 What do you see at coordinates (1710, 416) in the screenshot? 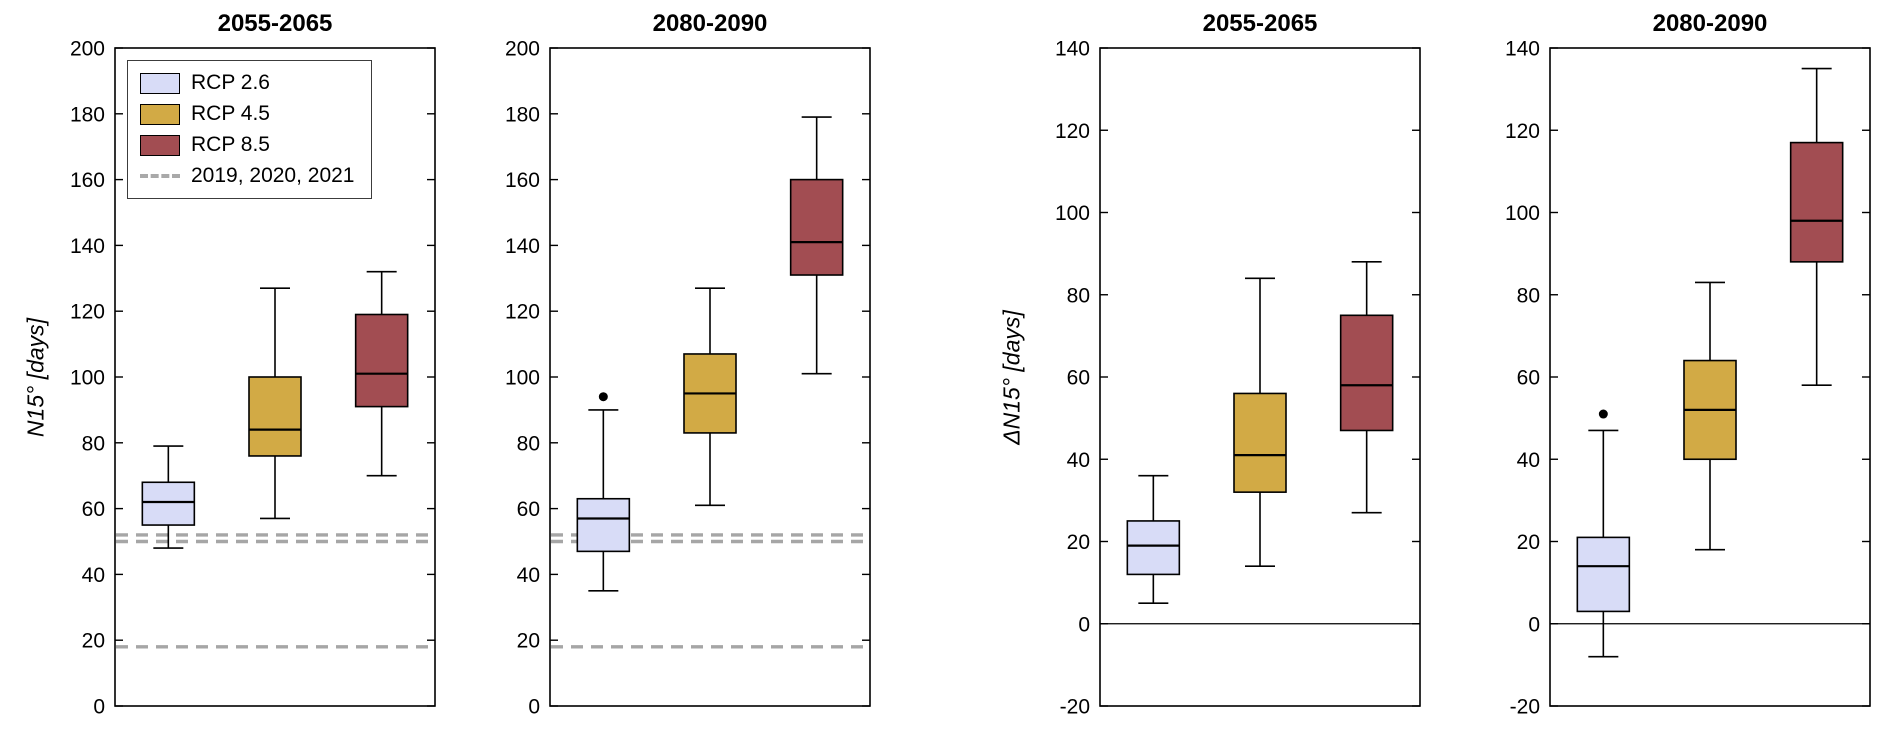
I see `box-dn15-2080-rcp45` at bounding box center [1710, 416].